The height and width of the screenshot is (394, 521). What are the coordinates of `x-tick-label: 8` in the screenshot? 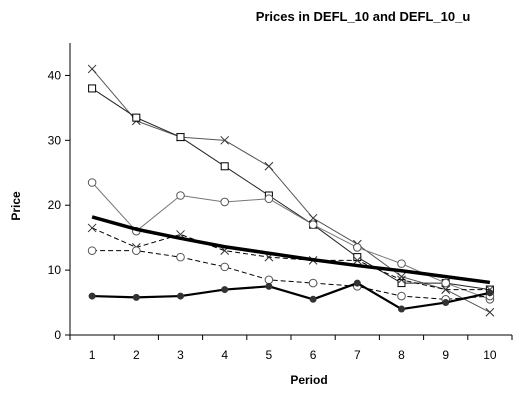 It's located at (401, 355).